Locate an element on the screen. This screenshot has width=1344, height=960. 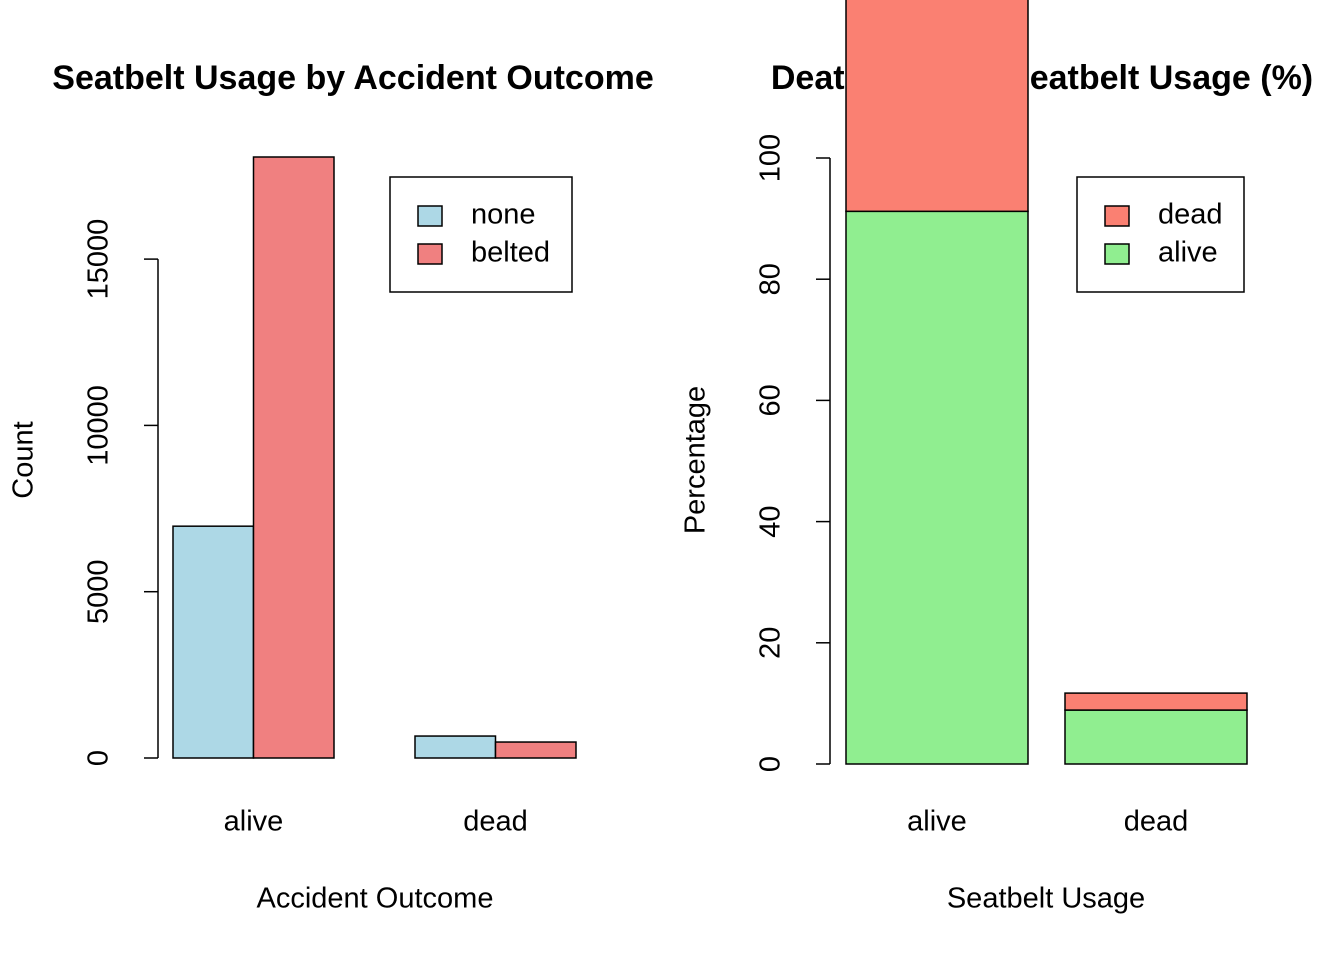
y-tick-label: 10000 is located at coordinates (99, 425).